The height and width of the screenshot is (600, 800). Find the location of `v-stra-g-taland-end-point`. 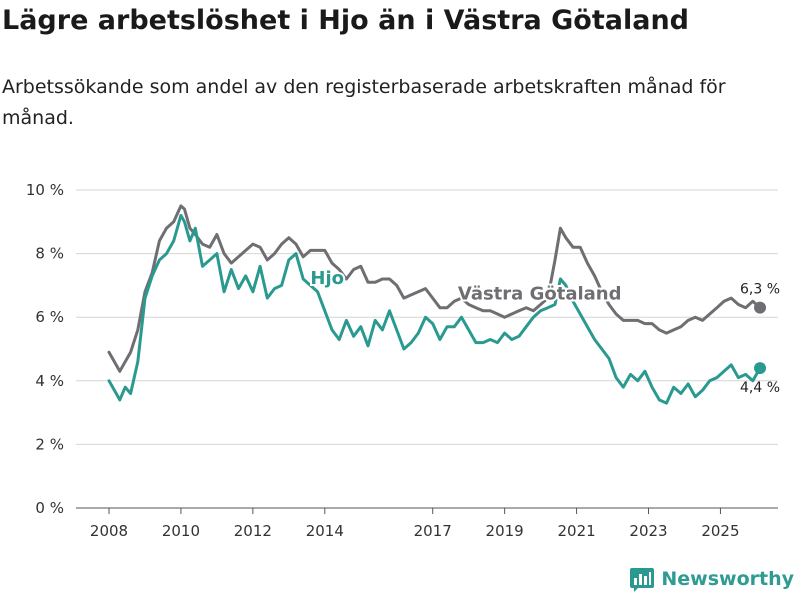

v-stra-g-taland-end-point is located at coordinates (760, 307).